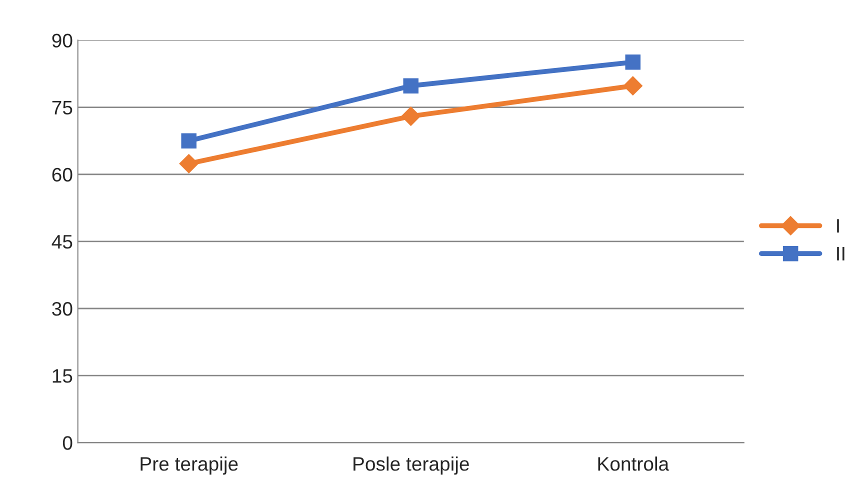 Image resolution: width=865 pixels, height=503 pixels. What do you see at coordinates (67, 443) in the screenshot?
I see `y-tick-label: 0` at bounding box center [67, 443].